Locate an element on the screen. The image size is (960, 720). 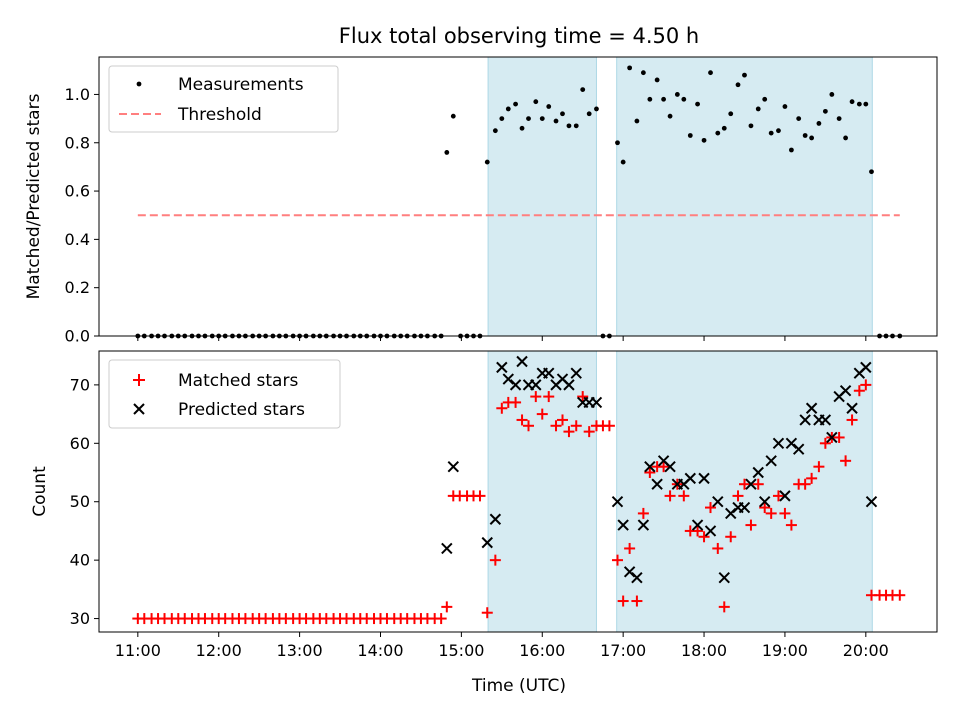
bottom-xtick-label-2: 13:00 is located at coordinates (300, 650).